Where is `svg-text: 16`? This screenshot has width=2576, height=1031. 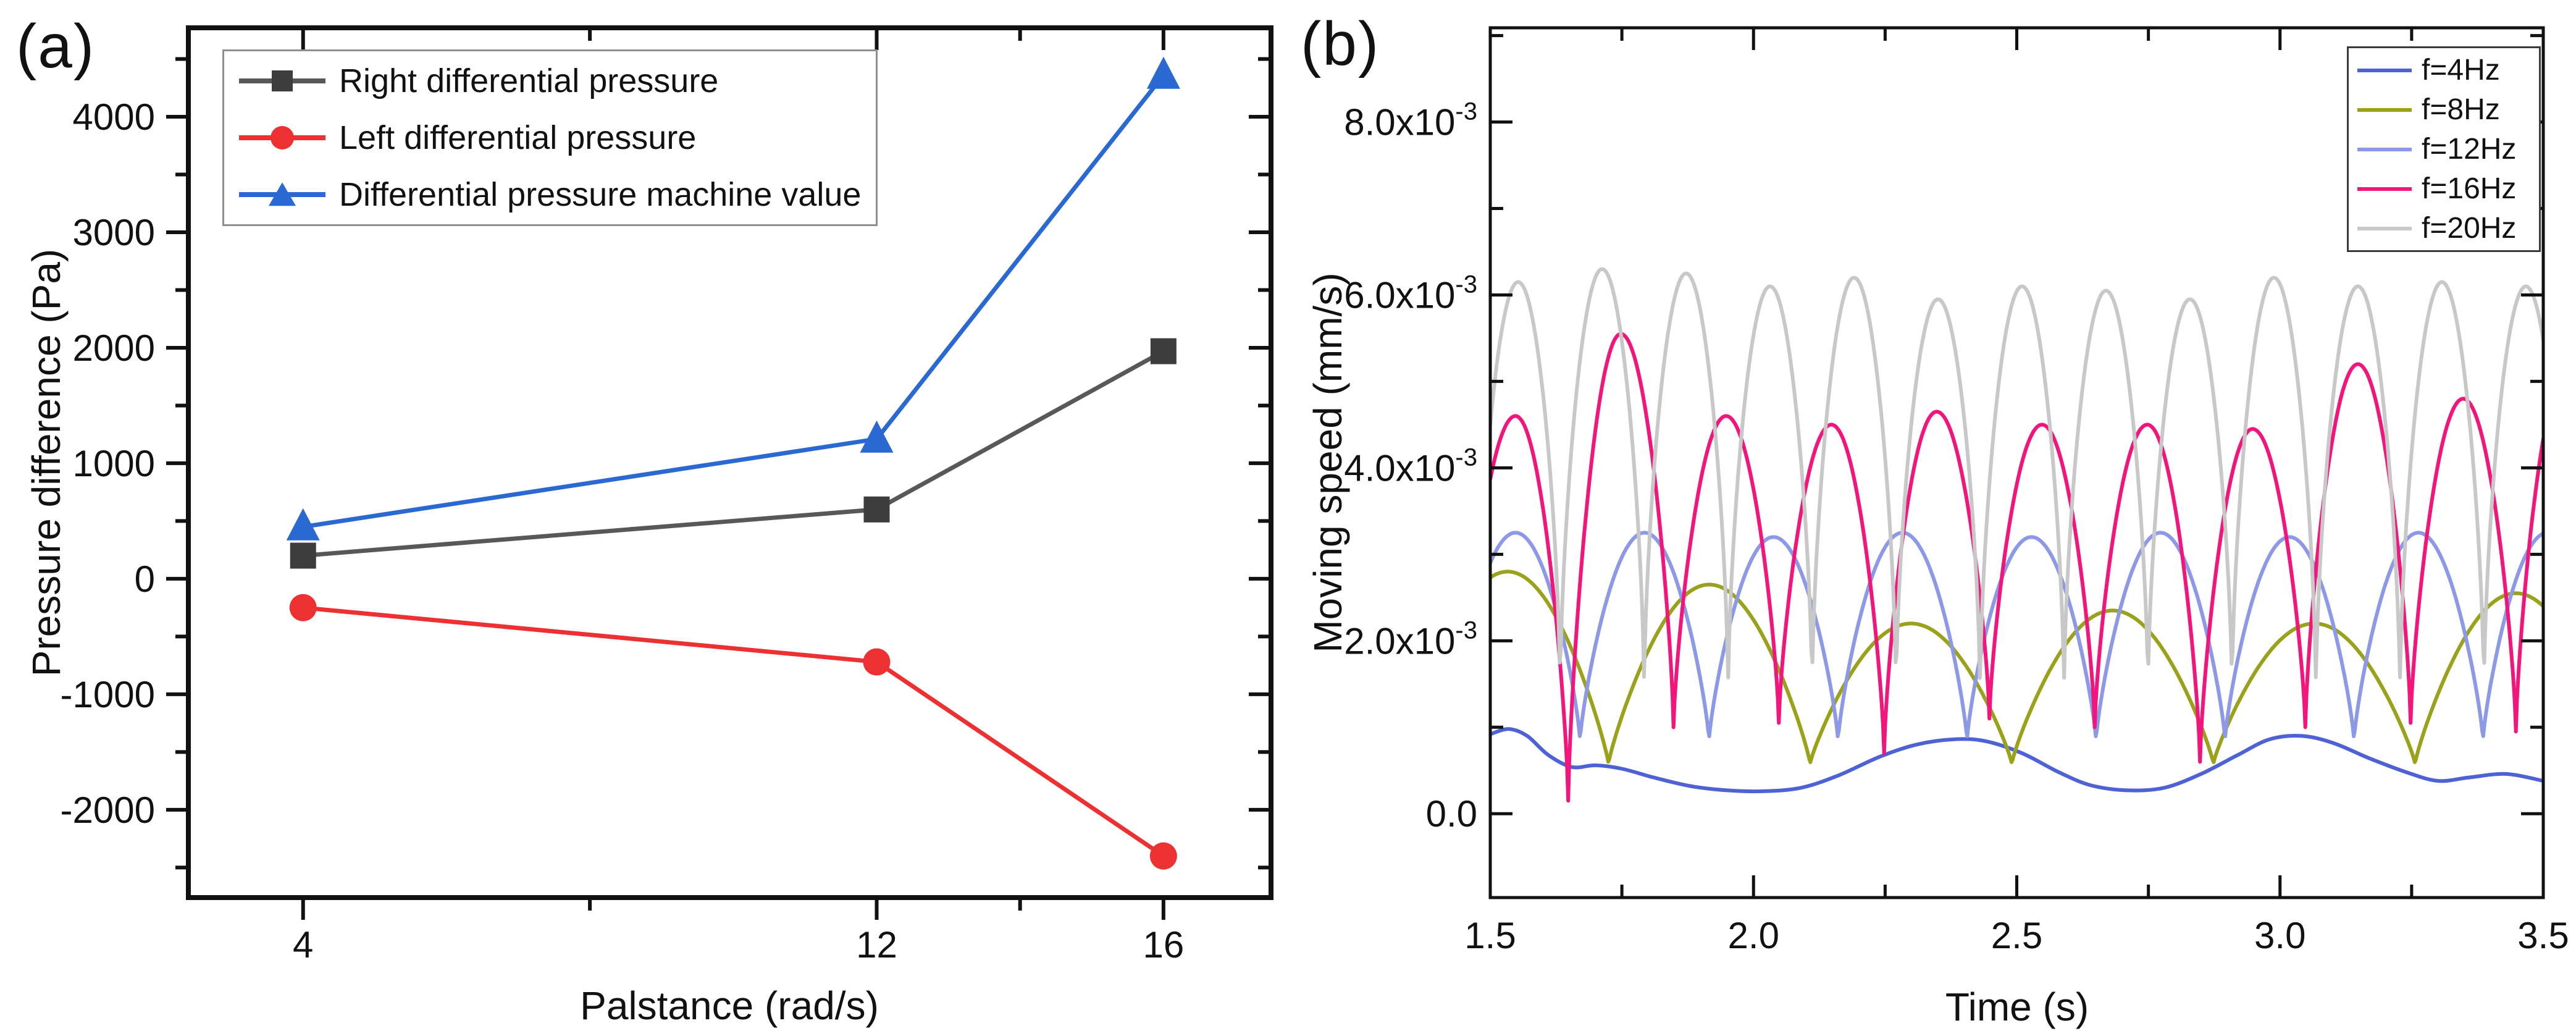
svg-text: 16 is located at coordinates (1163, 945).